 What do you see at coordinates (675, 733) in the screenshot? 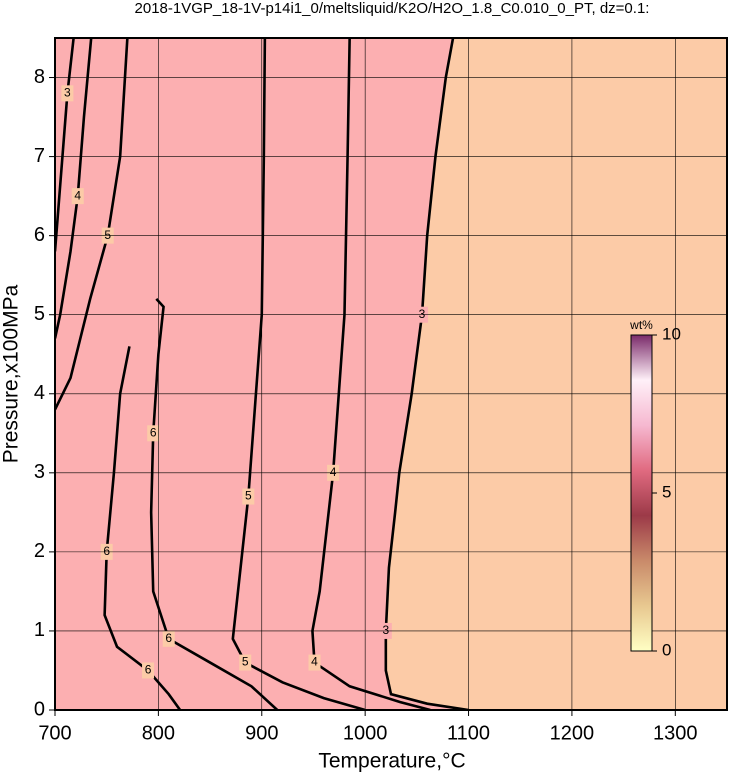
I see `x-tick-label: 1300` at bounding box center [675, 733].